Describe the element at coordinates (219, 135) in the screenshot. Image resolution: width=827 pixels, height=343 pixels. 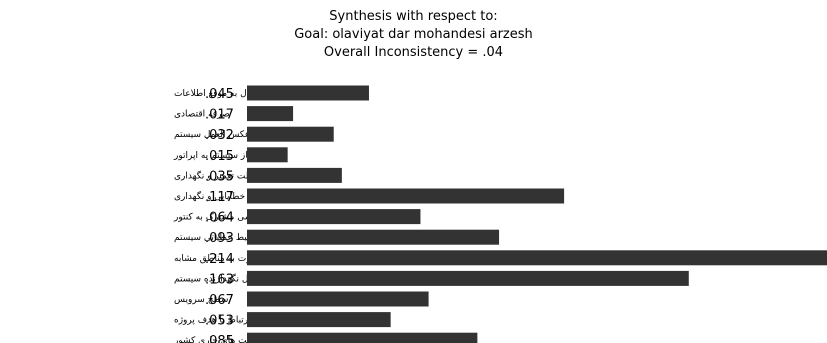
I see `value-label: .032` at that location.